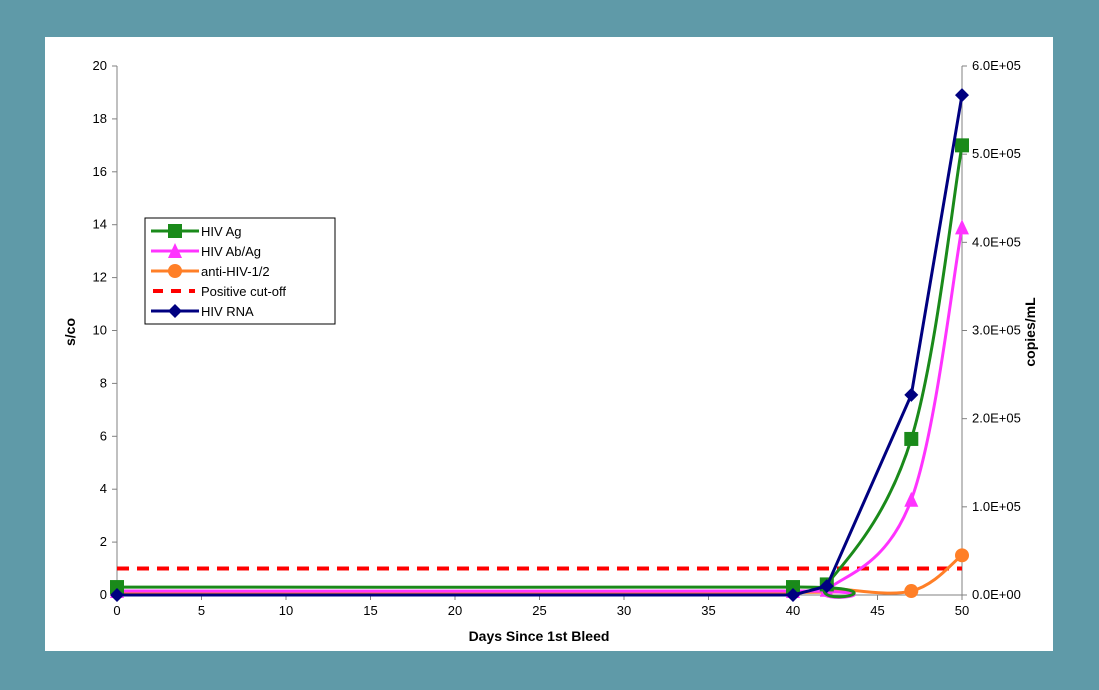  What do you see at coordinates (103, 541) in the screenshot?
I see `y-tick-label: 2` at bounding box center [103, 541].